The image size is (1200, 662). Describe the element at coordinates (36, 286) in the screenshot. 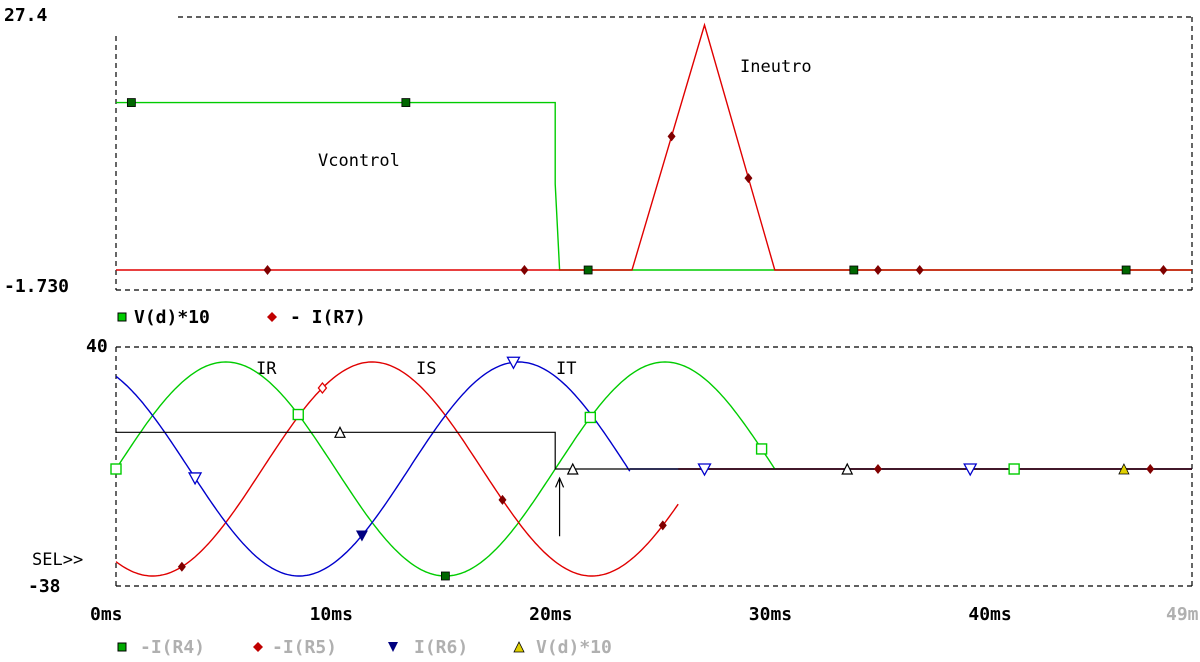

I see `top-y-min-label: -1.730` at that location.